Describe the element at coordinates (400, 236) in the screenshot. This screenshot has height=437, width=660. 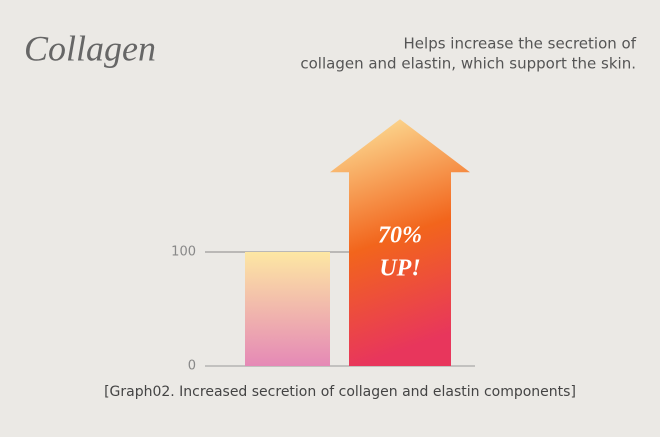
I see `annotation: 70%` at that location.